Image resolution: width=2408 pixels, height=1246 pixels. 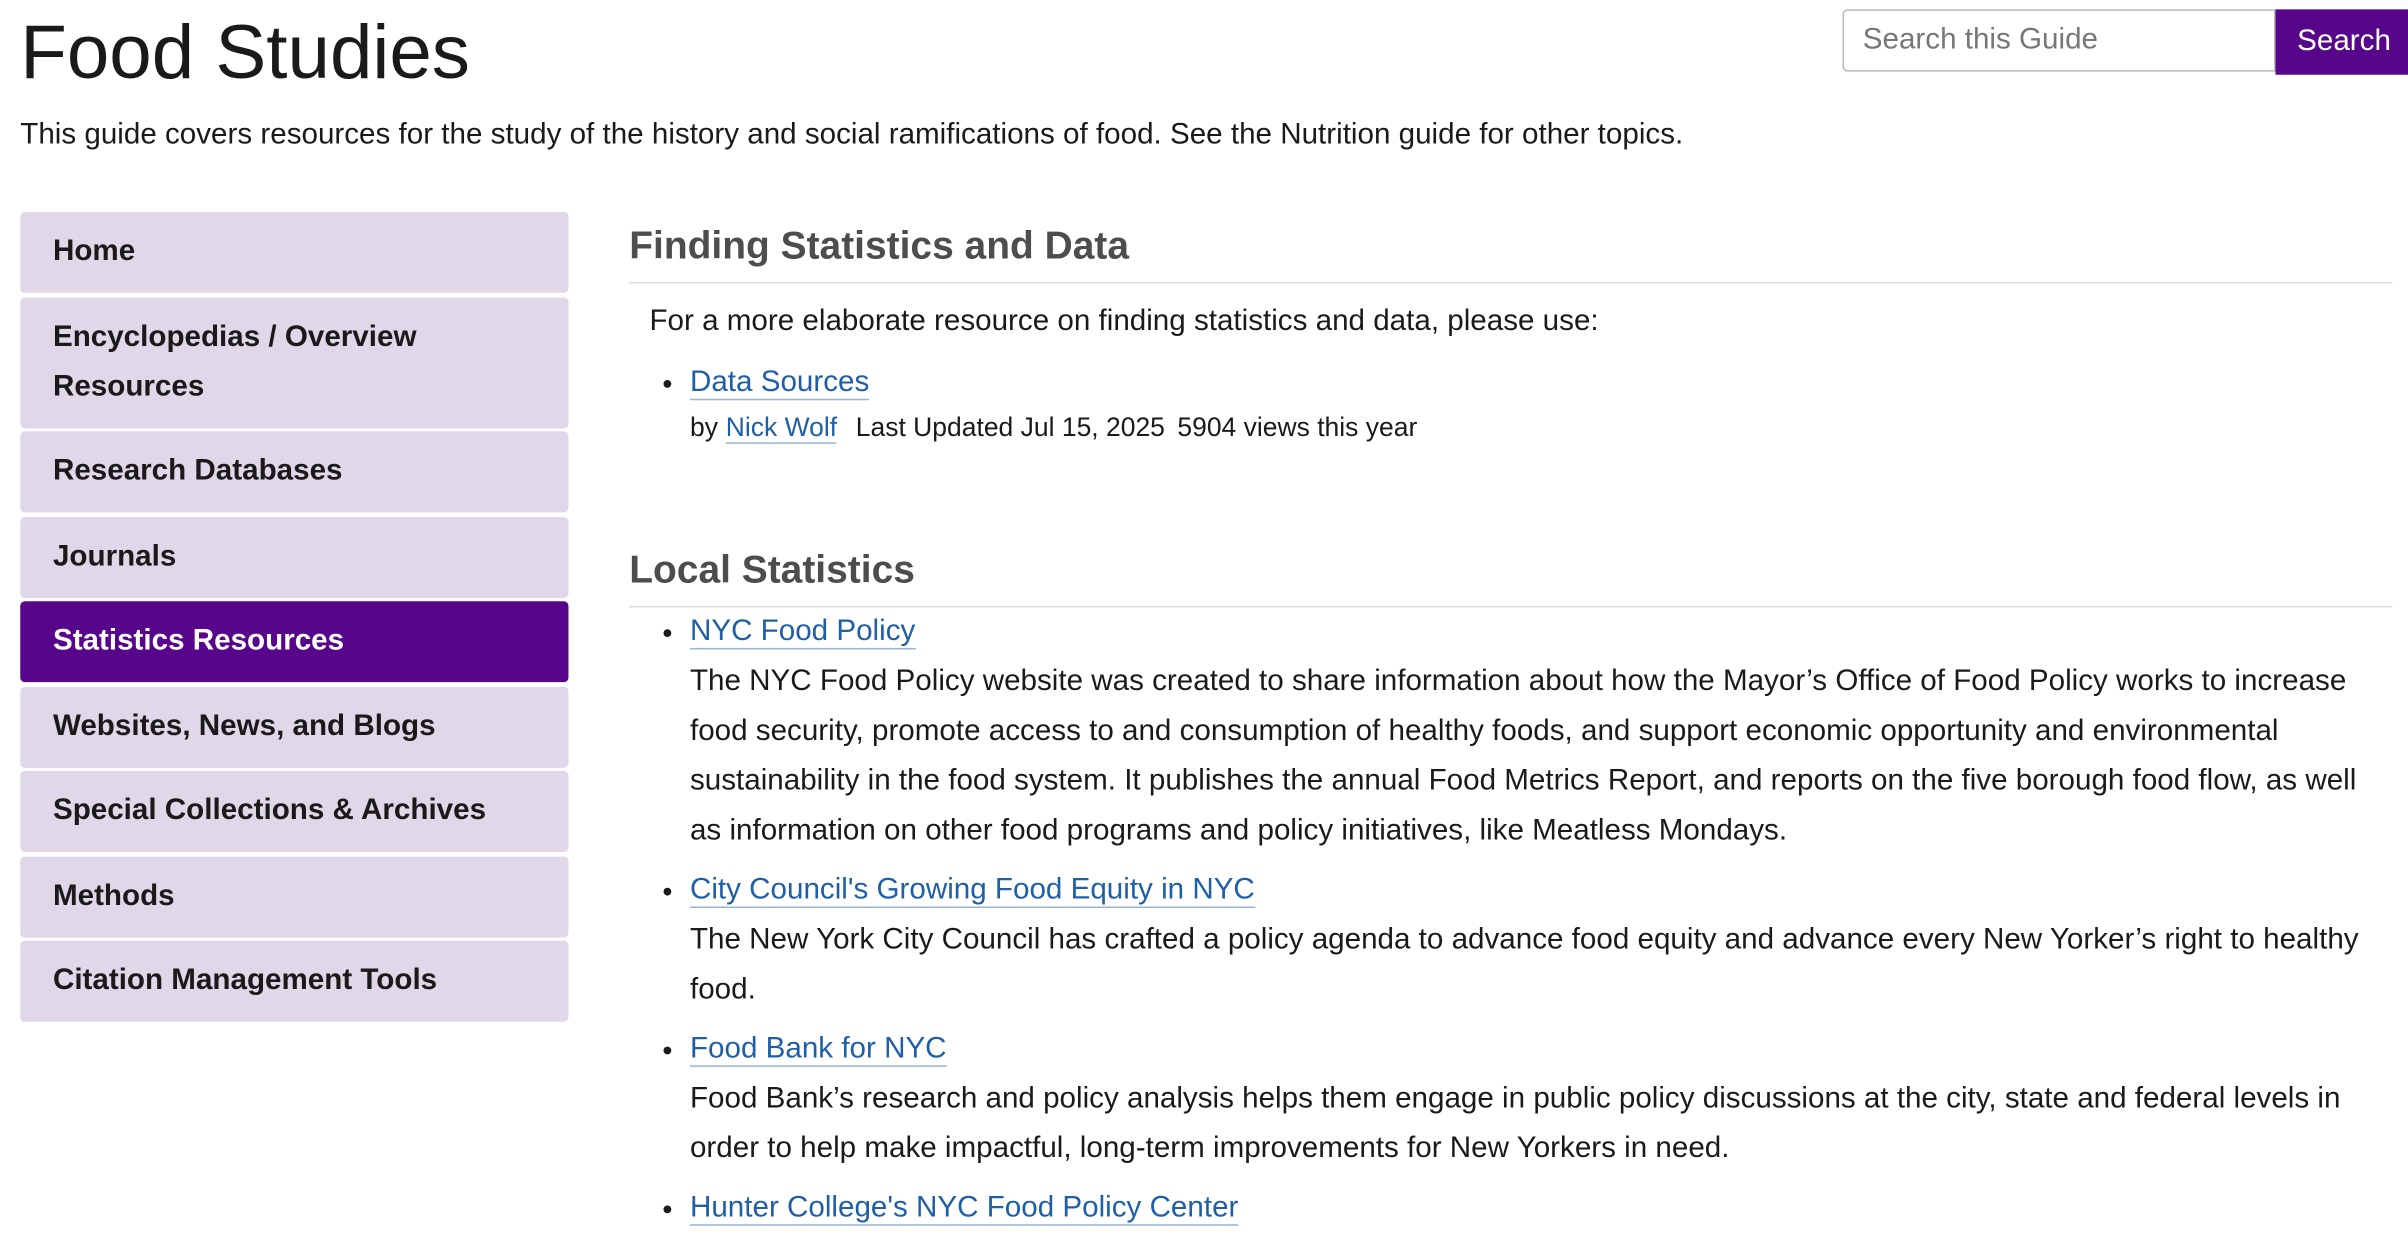 I want to click on search-button: Search, so click(x=2341, y=42).